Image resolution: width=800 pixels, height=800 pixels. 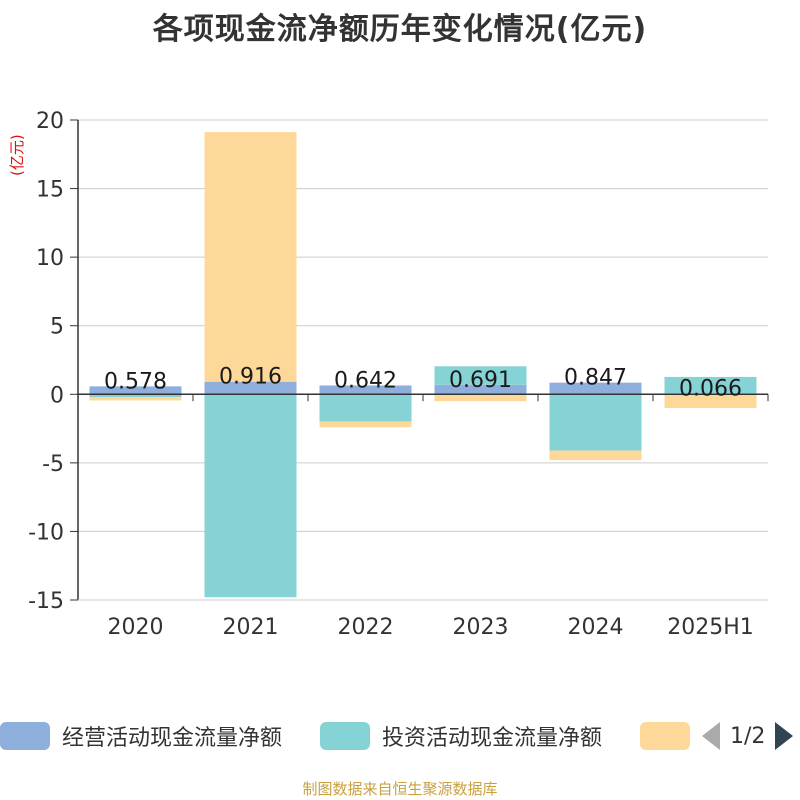 What do you see at coordinates (57, 327) in the screenshot?
I see `y-tick-label: 5` at bounding box center [57, 327].